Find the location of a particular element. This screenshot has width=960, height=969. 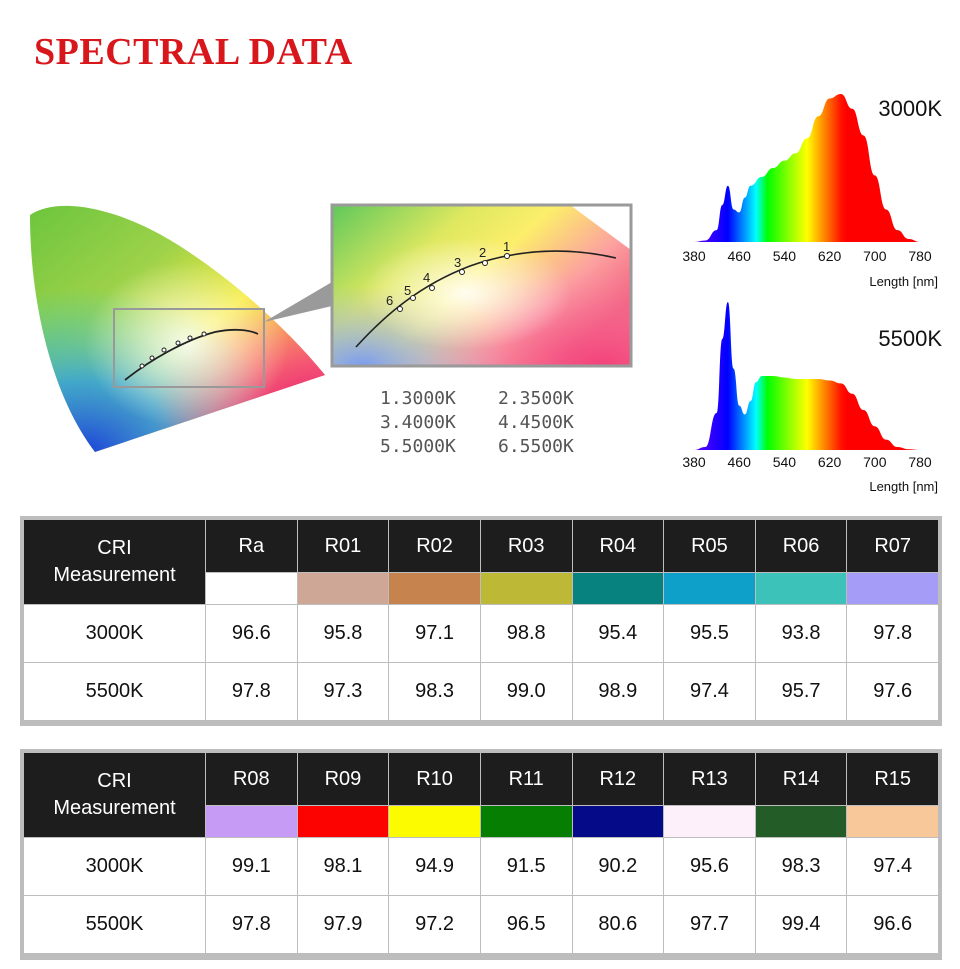

column-header: R06 is located at coordinates (801, 546).